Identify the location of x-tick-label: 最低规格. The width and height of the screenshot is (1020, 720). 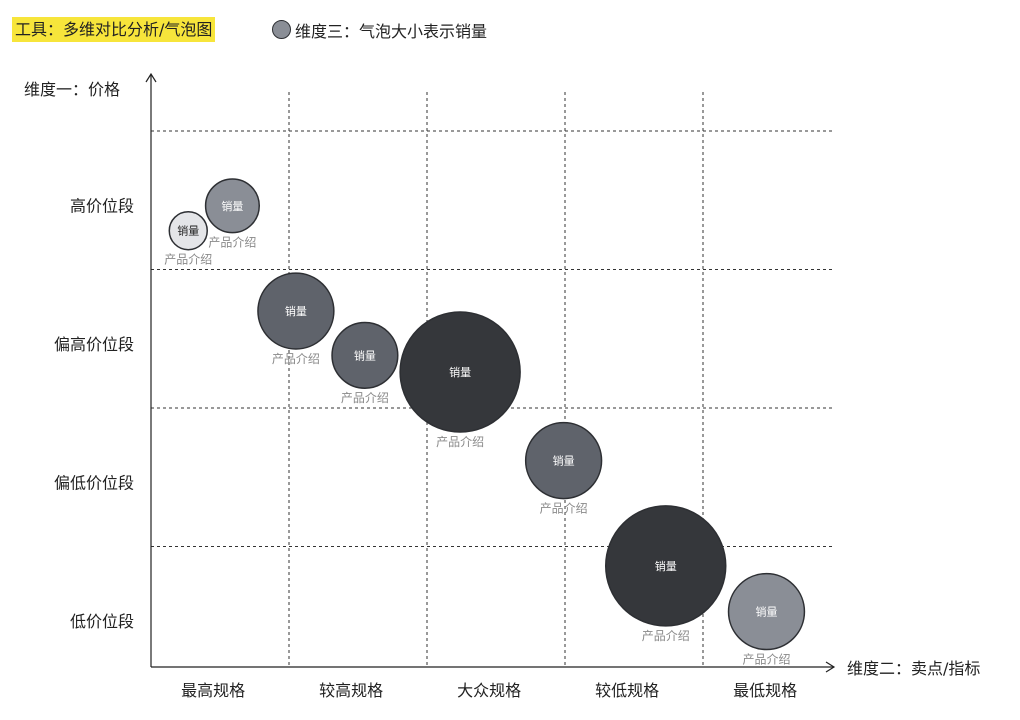
(765, 690).